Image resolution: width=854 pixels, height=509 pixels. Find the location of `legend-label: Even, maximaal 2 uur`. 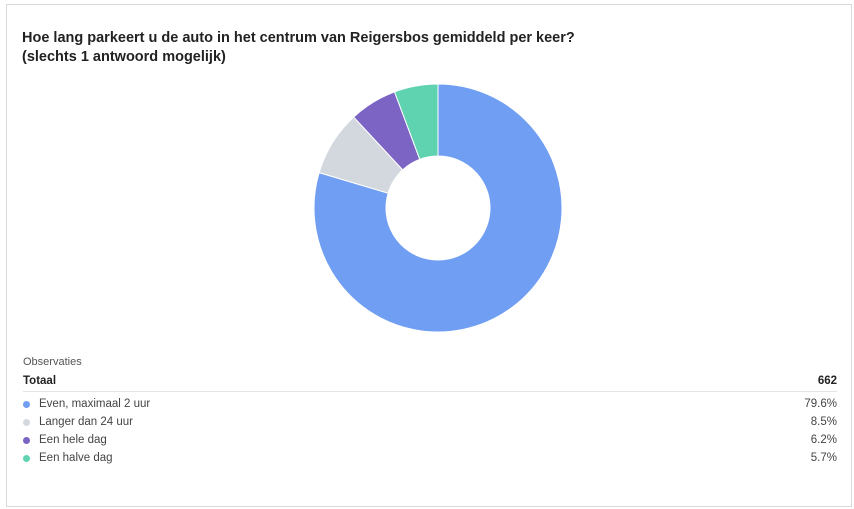

legend-label: Even, maximaal 2 uur is located at coordinates (95, 404).